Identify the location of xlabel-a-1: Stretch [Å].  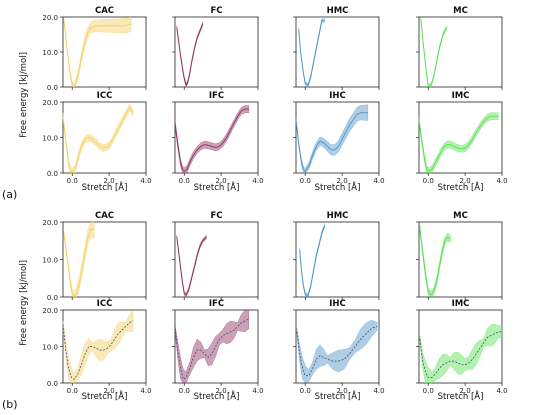
(217, 187).